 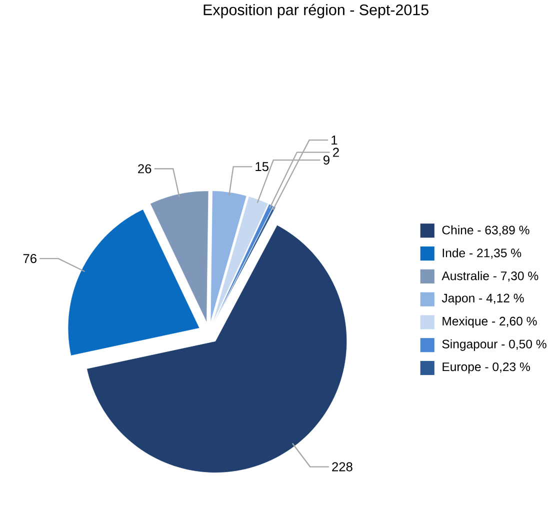 I want to click on data-label: 15, so click(x=262, y=167).